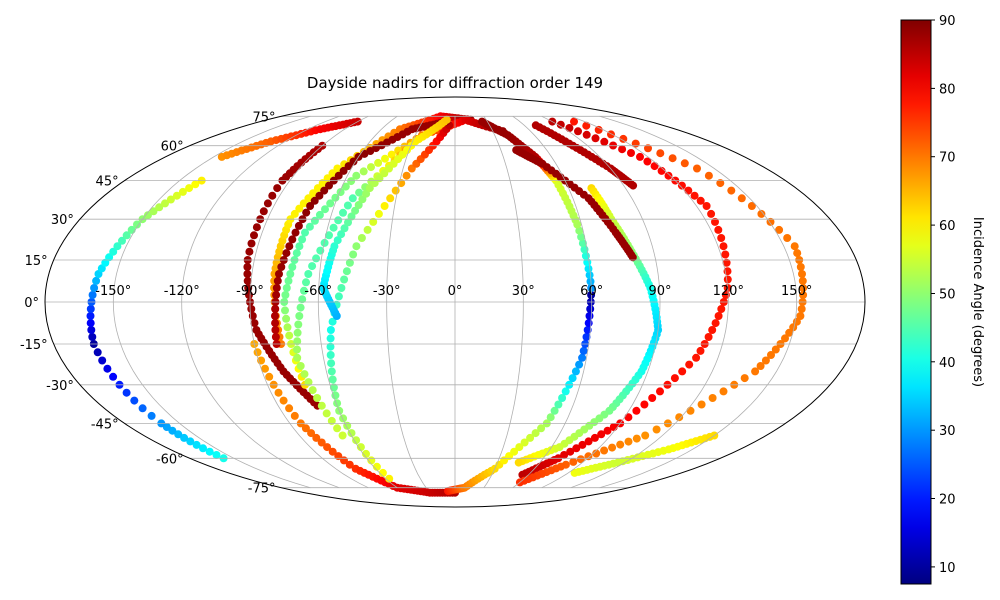  I want to click on x-tick-label: -30°, so click(387, 291).